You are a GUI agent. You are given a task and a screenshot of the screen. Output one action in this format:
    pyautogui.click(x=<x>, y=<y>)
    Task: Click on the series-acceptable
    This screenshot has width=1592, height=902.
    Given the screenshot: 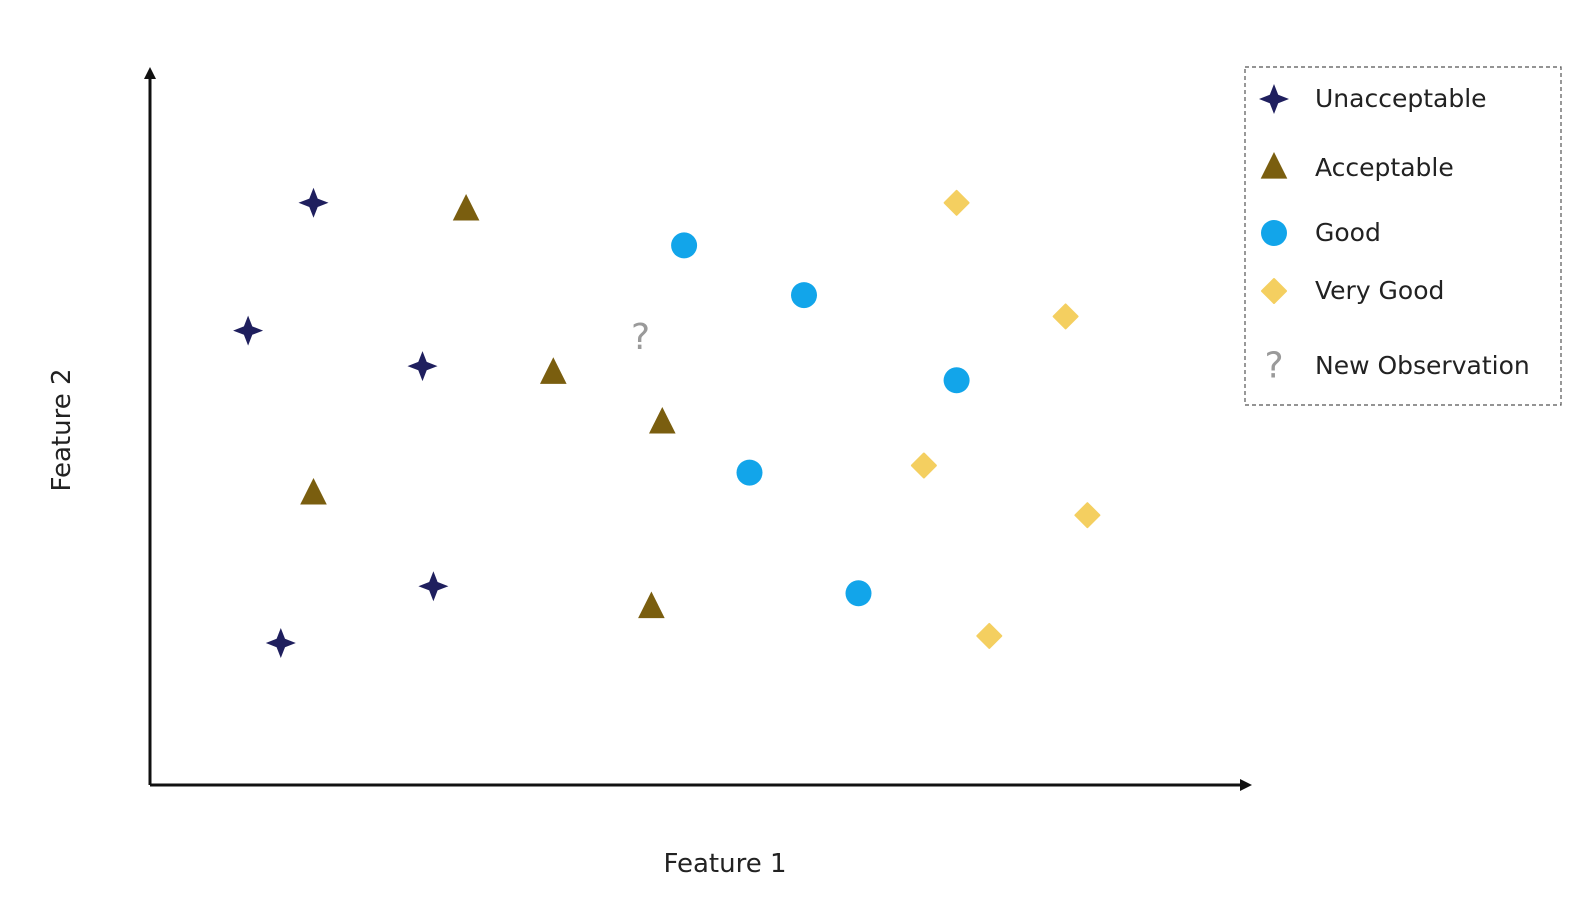 What is the action you would take?
    pyautogui.click(x=488, y=406)
    